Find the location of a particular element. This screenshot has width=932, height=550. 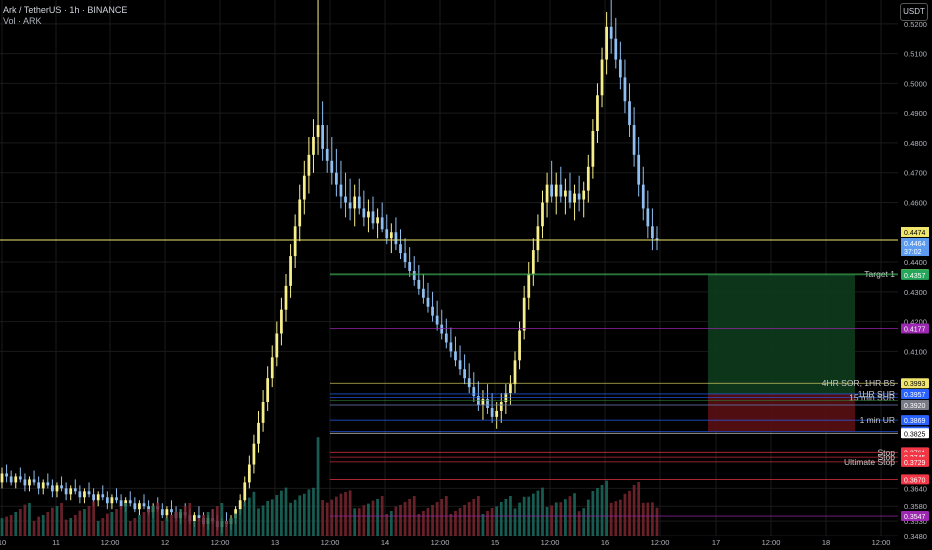

x-tick-label: 11 is located at coordinates (56, 542).